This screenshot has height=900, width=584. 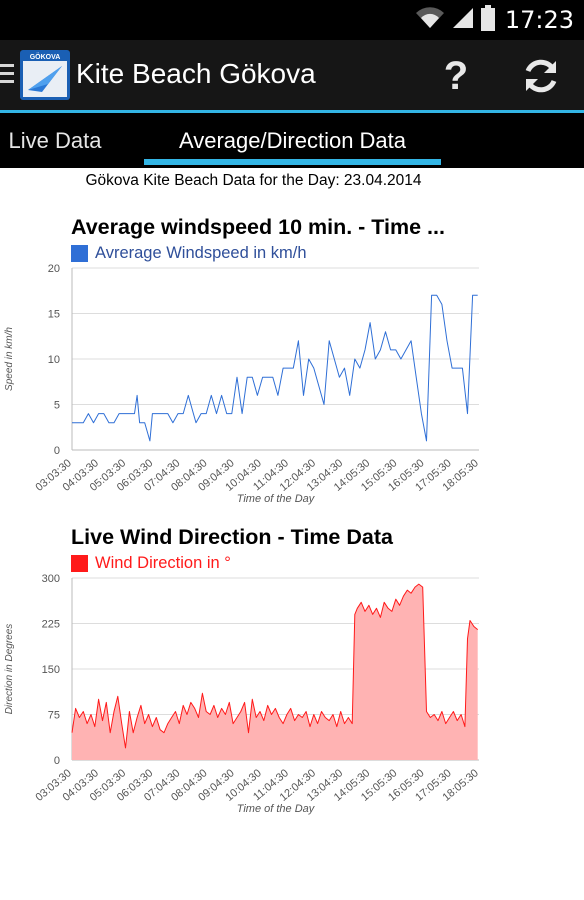 I want to click on app-logo-icon: GÖKOVA, so click(x=45, y=75).